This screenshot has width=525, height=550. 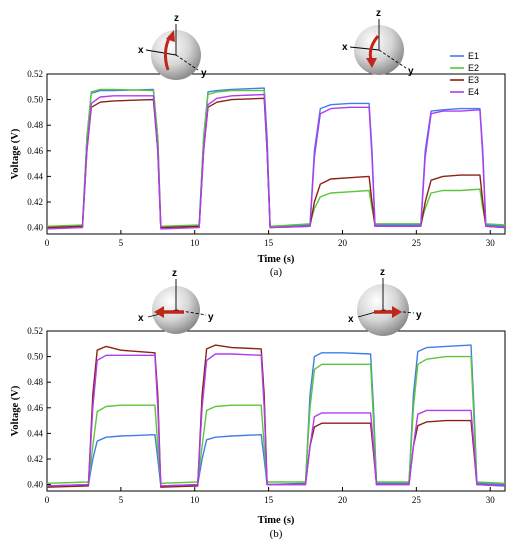 What do you see at coordinates (464, 80) in the screenshot?
I see `legend-item-e3: E3` at bounding box center [464, 80].